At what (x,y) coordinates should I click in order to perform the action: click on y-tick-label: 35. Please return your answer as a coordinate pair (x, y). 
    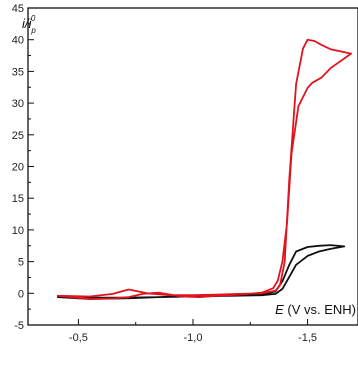
    Looking at the image, I should click on (18, 72).